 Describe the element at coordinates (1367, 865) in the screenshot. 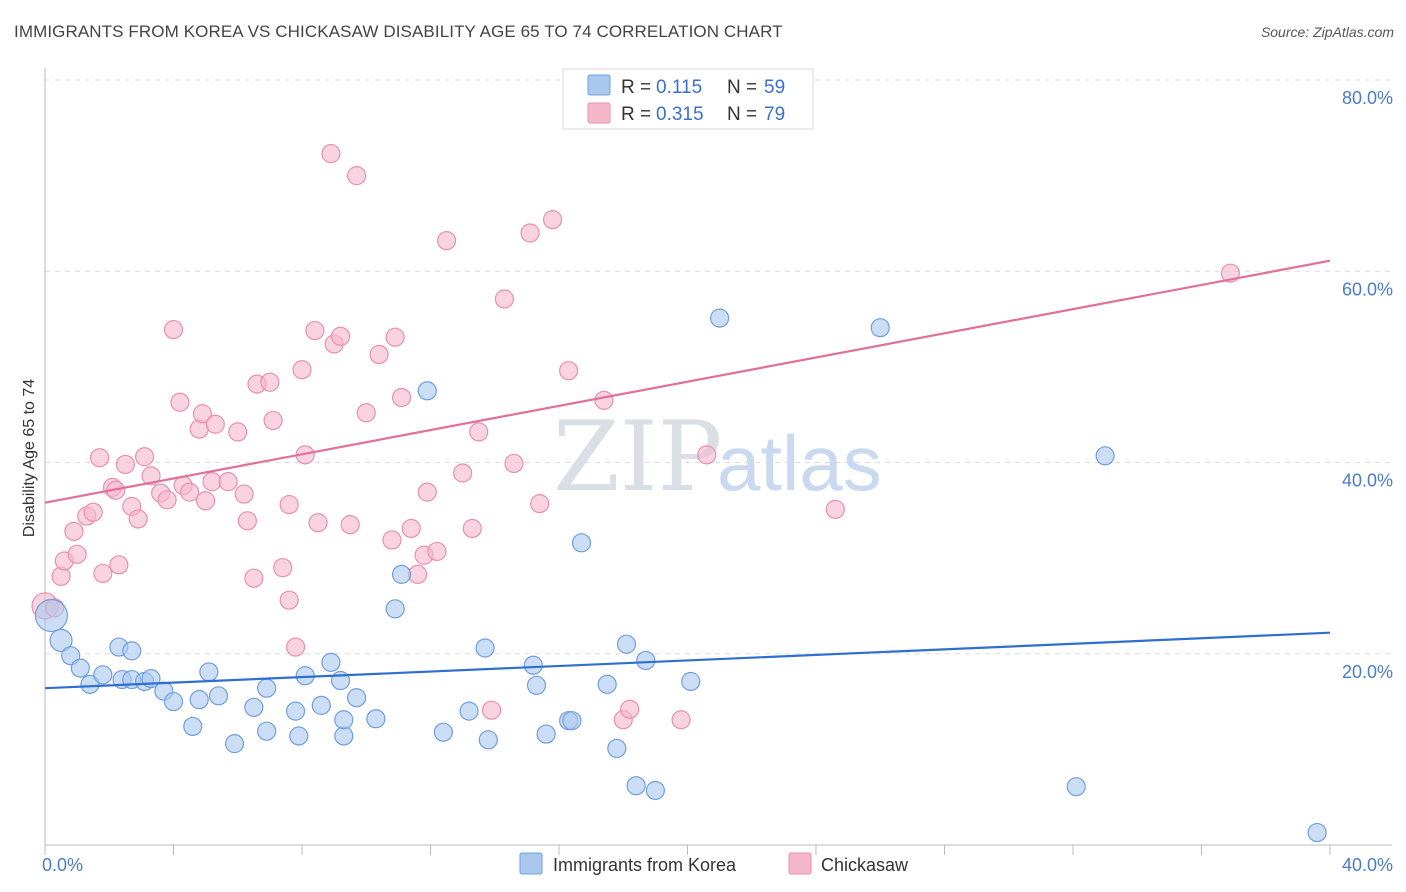

I see `x-tick-label: 40.0%` at that location.